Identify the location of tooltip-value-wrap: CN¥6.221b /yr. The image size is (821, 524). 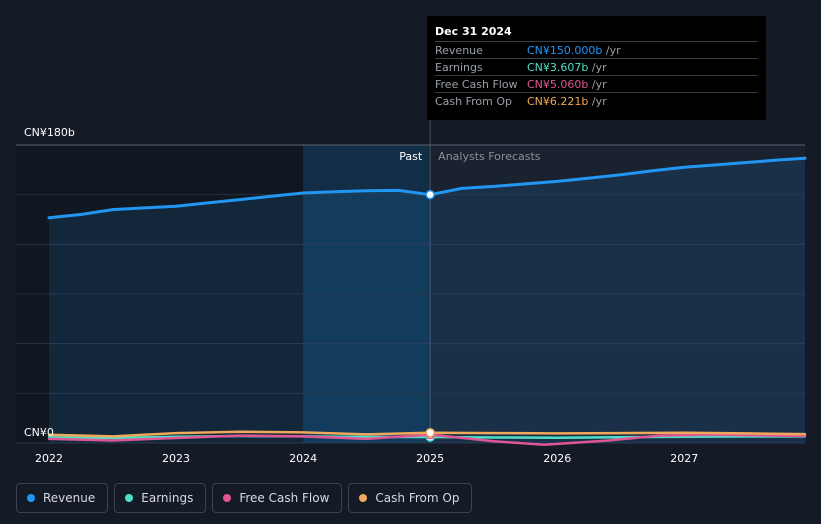
(567, 101).